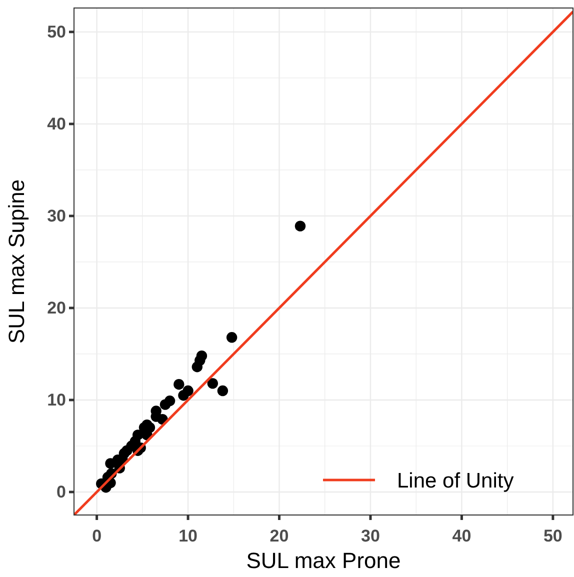  What do you see at coordinates (56, 216) in the screenshot?
I see `y-tick-label: 30` at bounding box center [56, 216].